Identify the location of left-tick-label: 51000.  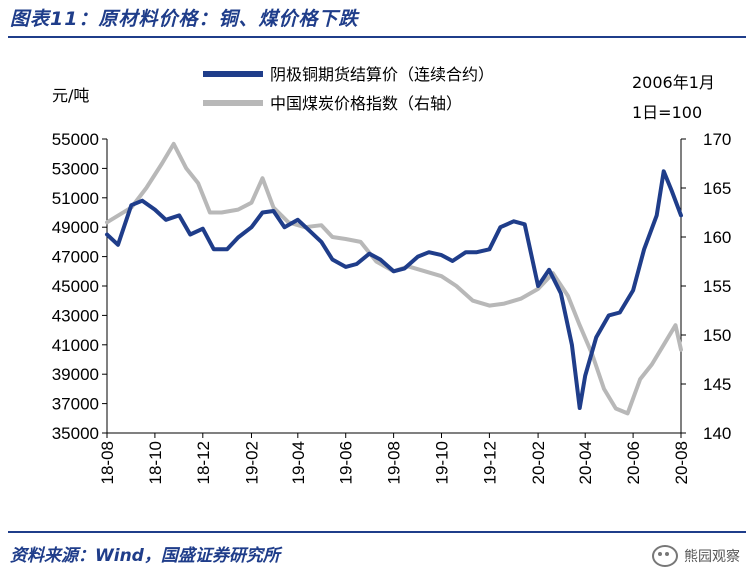
(75, 198).